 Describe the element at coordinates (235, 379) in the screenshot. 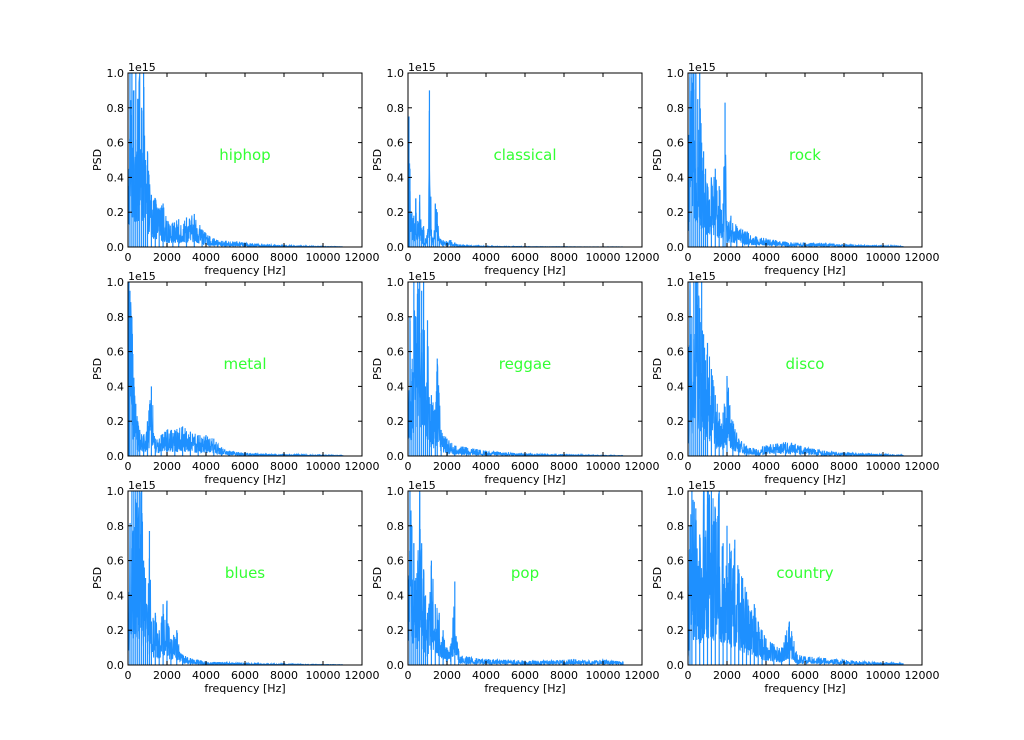

I see `psd-trace` at that location.